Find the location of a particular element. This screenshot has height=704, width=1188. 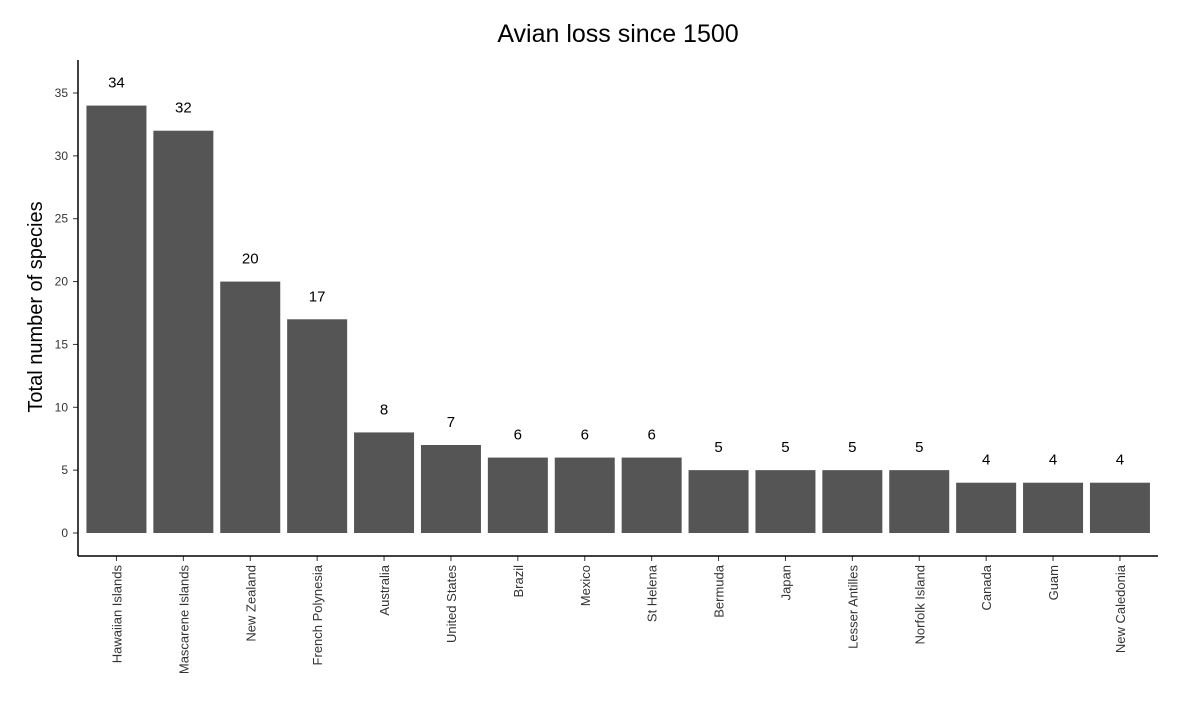

y-tick-label: 30 is located at coordinates (62, 156).